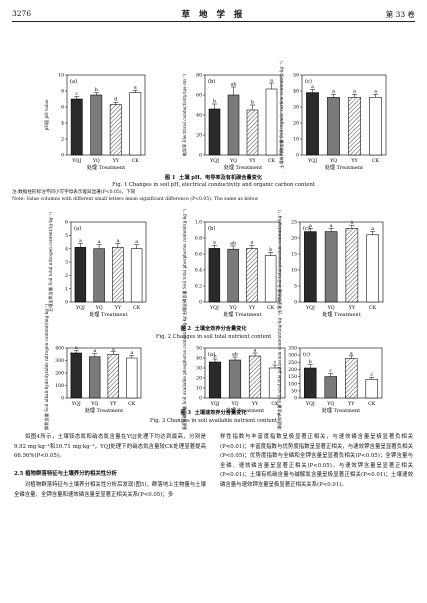  What do you see at coordinates (199, 96) in the screenshot?
I see `y-tick-label: 60` at bounding box center [199, 96].